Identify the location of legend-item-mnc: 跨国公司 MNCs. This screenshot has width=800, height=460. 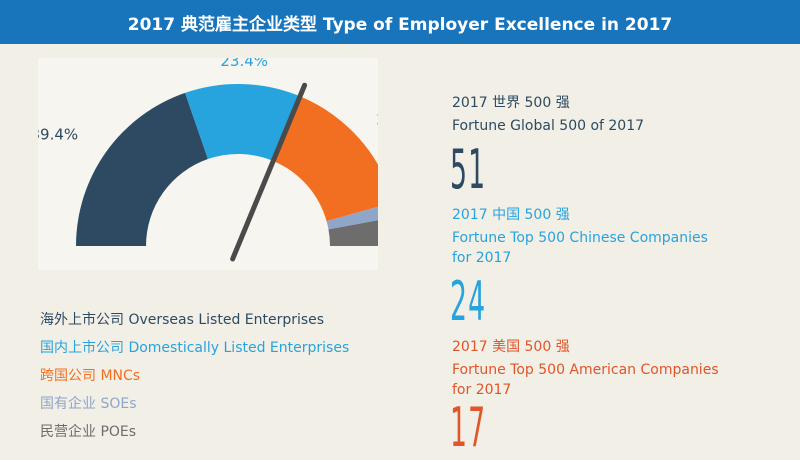
(90, 376).